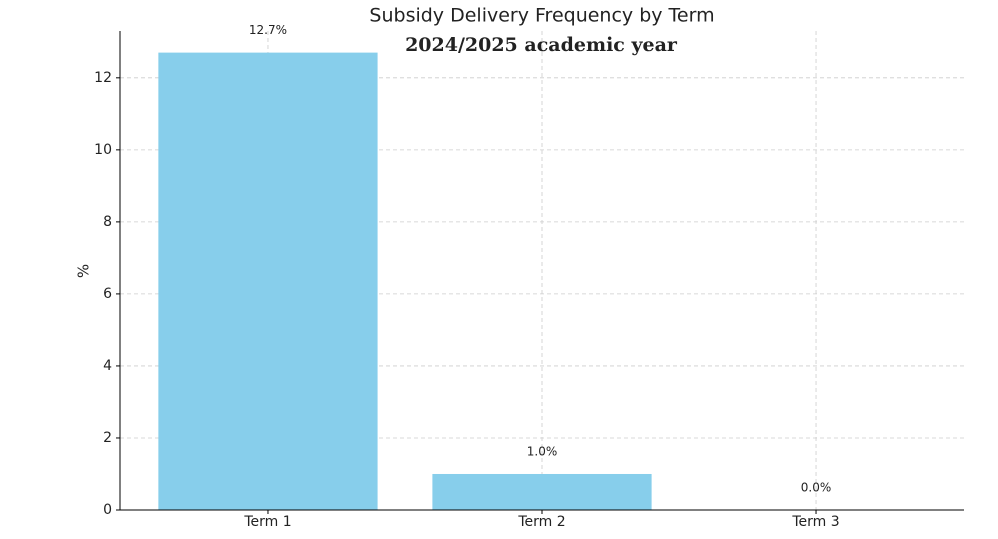  I want to click on y-tick-label: 4, so click(107, 366).